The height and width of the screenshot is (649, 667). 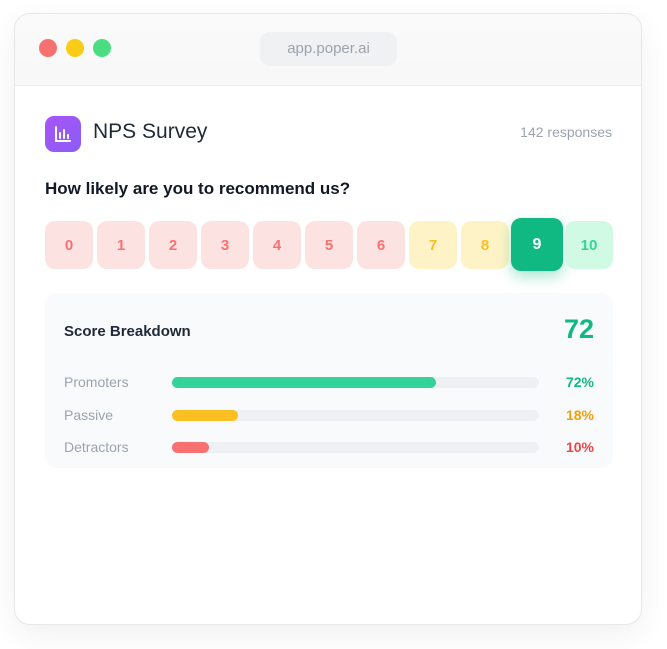 I want to click on title-bar: app.poper.ai, so click(x=328, y=50).